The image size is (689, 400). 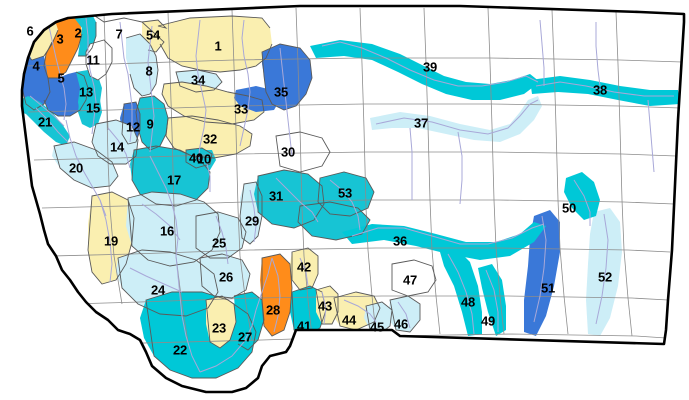 I want to click on basin-label-45: 45, so click(x=377, y=327).